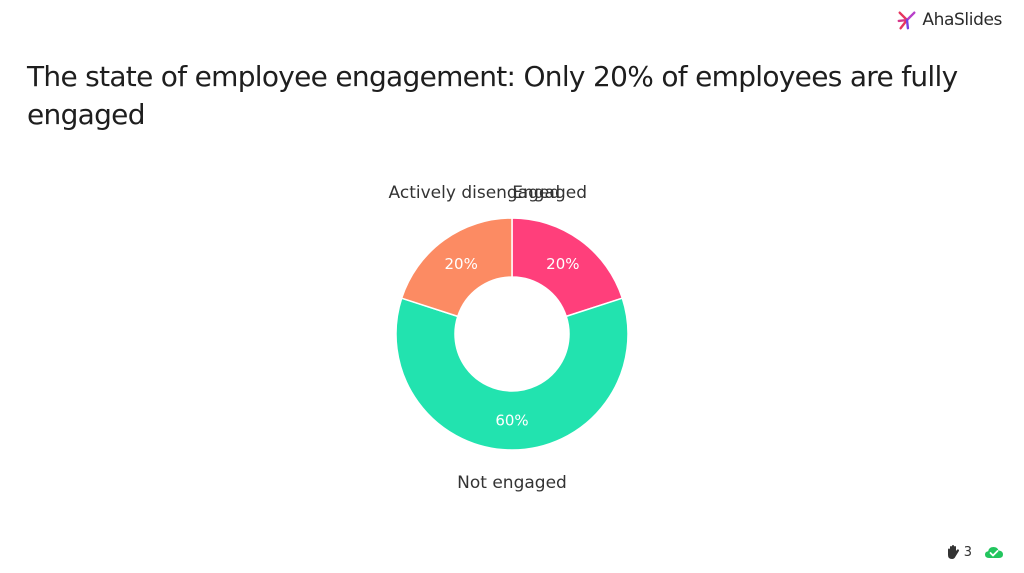  Describe the element at coordinates (906, 20) in the screenshot. I see `ahaslides-logo-icon` at that location.